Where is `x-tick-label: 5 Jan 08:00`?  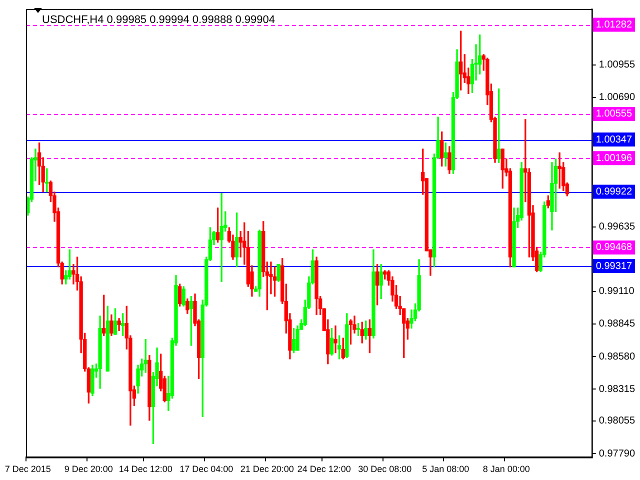 x-tick-label: 5 Jan 08:00 is located at coordinates (446, 469).